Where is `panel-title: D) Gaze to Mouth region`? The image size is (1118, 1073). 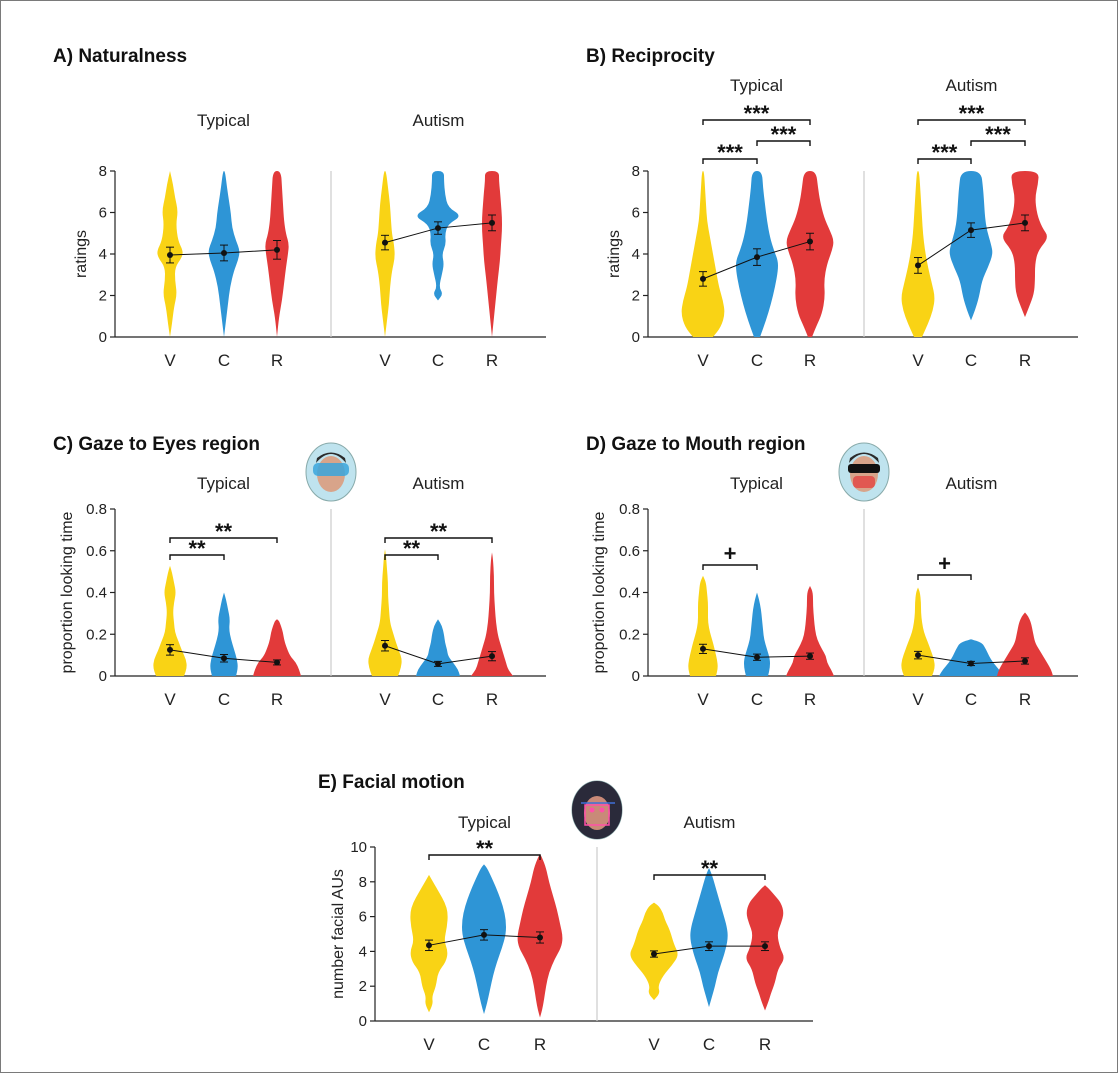 panel-title: D) Gaze to Mouth region is located at coordinates (696, 444).